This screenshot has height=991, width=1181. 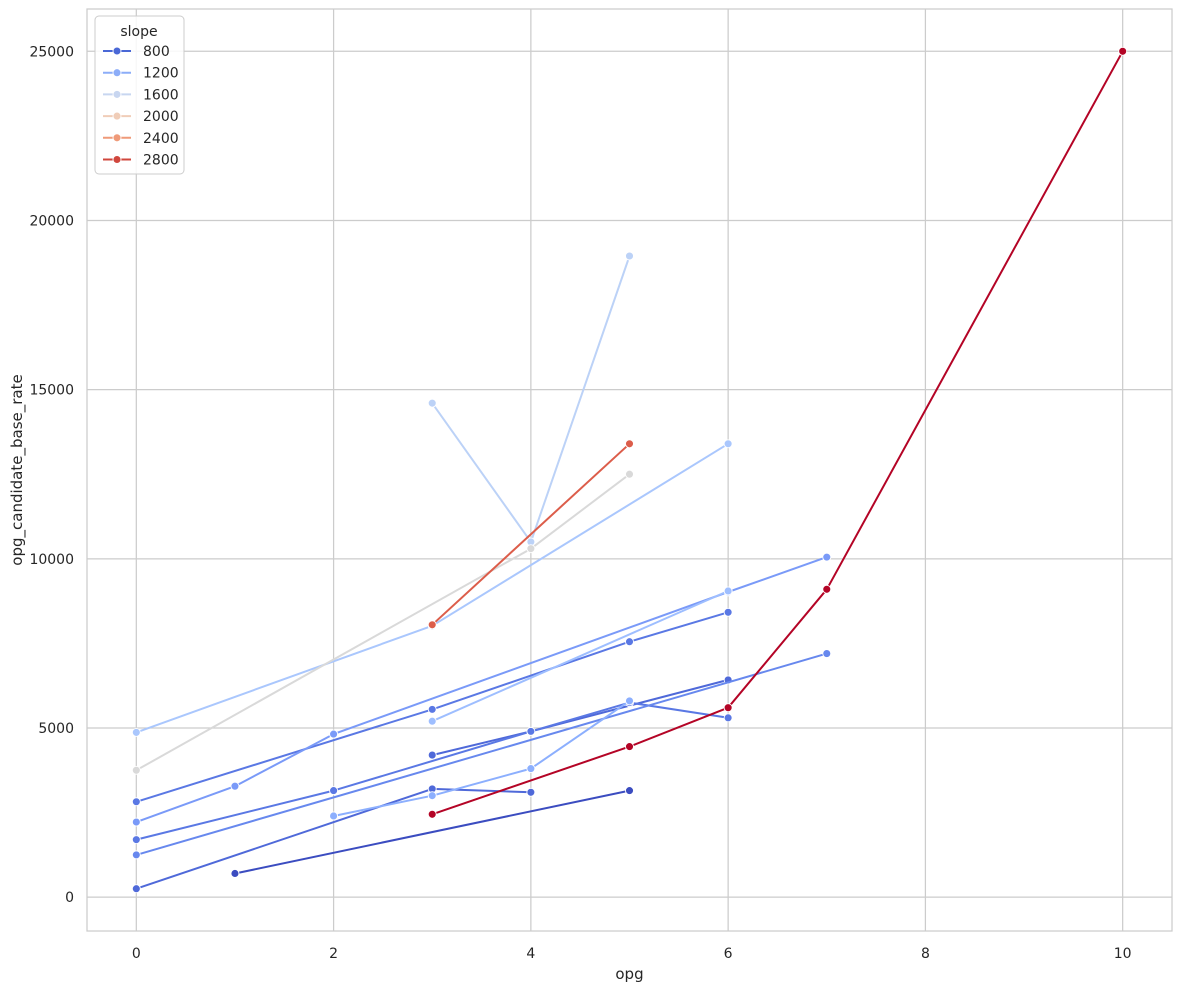 I want to click on legend-label: 2400, so click(x=161, y=139).